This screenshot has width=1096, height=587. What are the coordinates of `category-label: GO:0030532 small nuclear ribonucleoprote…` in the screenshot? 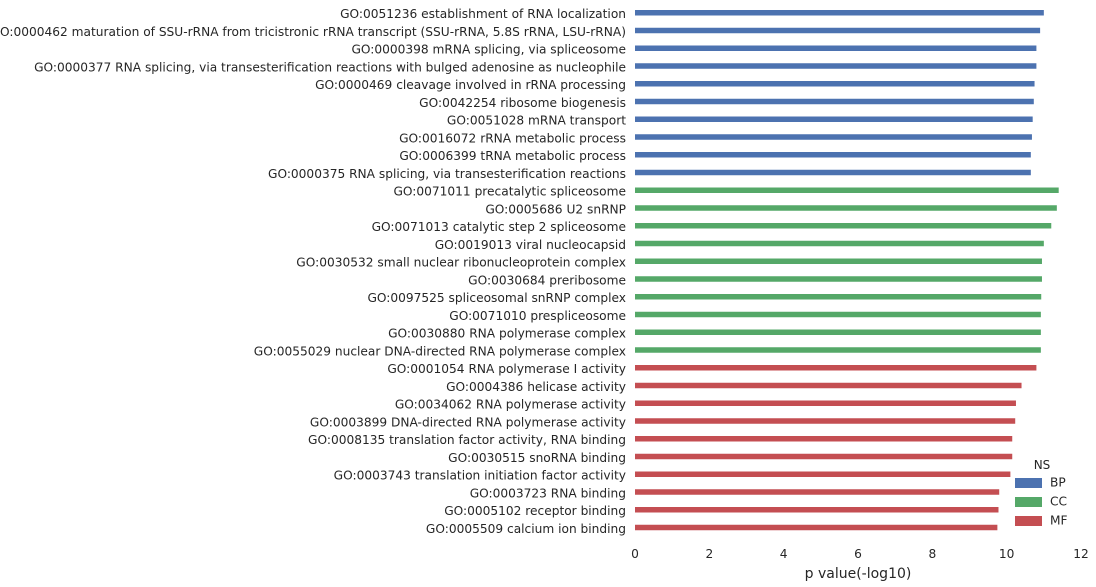 It's located at (461, 263).